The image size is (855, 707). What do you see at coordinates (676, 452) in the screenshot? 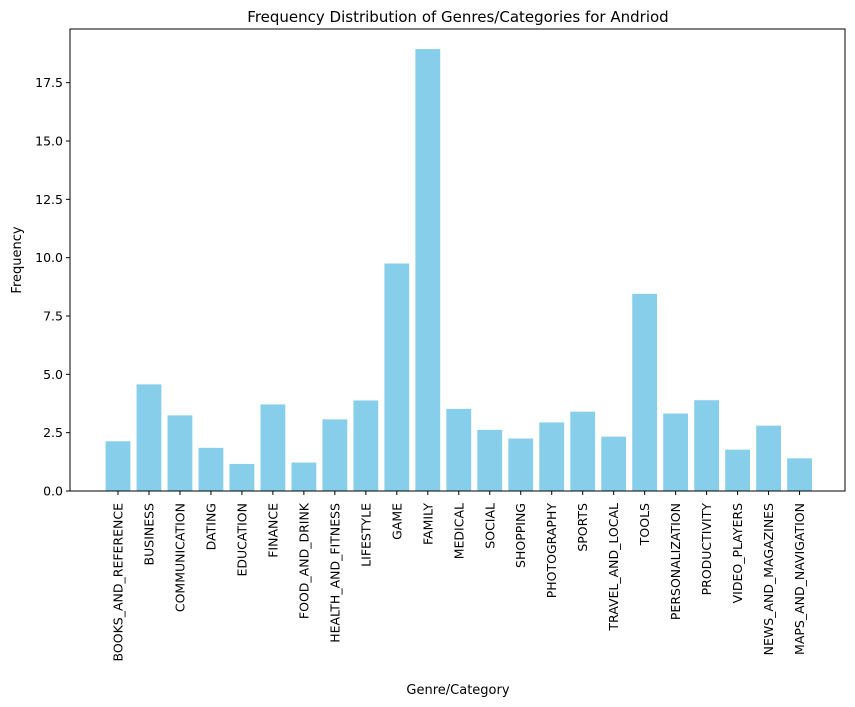
I see `bar-personalization` at bounding box center [676, 452].